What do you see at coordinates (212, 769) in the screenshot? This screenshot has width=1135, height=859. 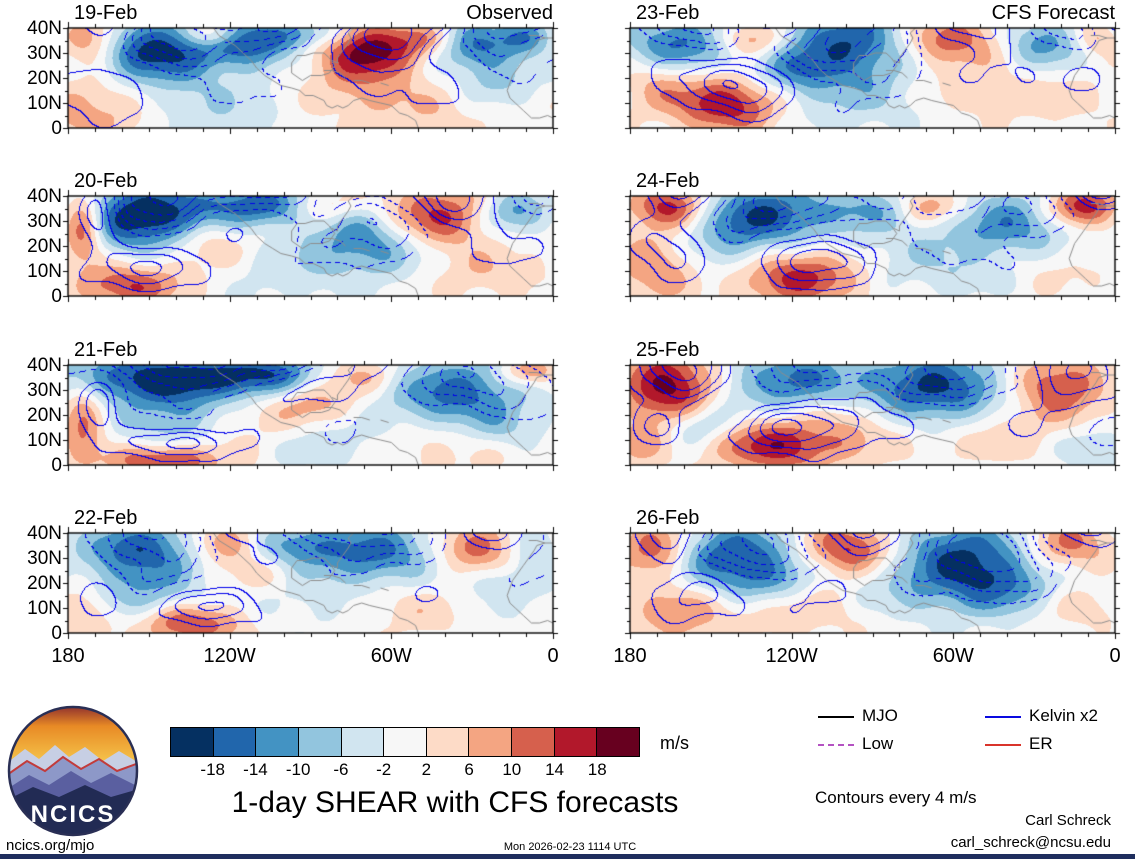 I see `colorbar-tick-label: -18` at bounding box center [212, 769].